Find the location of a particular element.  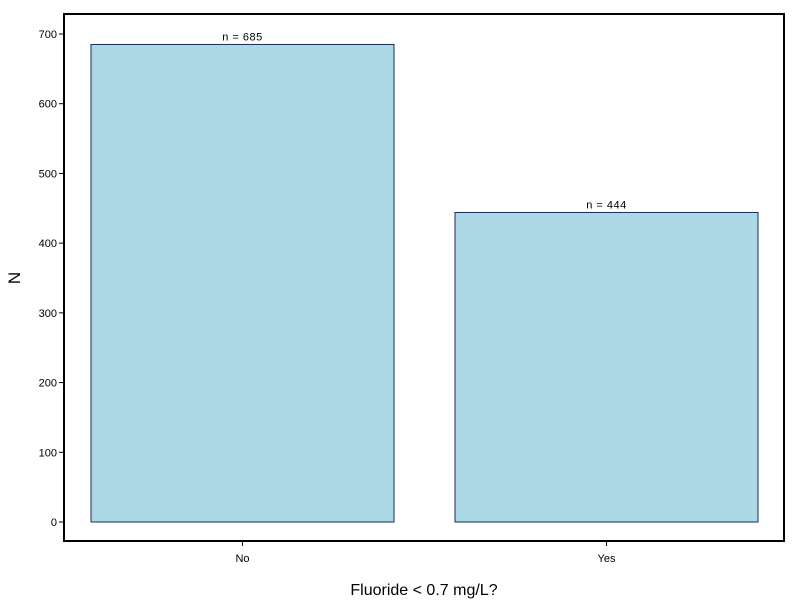

y-tick-label-400: 400 is located at coordinates (48, 244).